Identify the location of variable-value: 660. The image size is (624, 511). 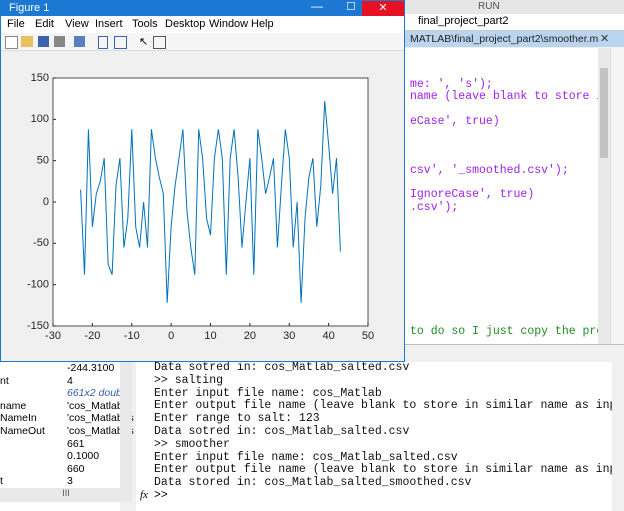
(76, 468).